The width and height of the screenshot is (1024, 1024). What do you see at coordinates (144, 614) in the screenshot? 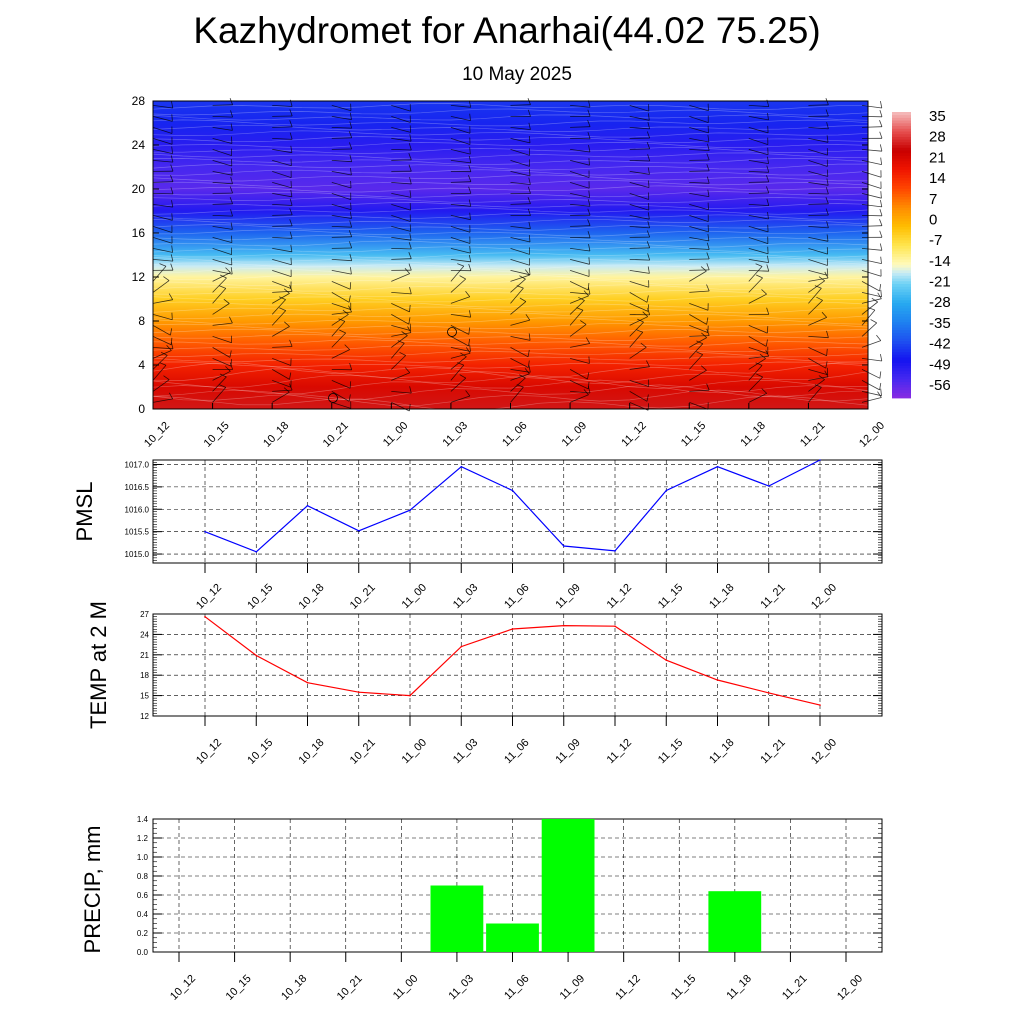
I see `y-tick-label: 27` at bounding box center [144, 614].